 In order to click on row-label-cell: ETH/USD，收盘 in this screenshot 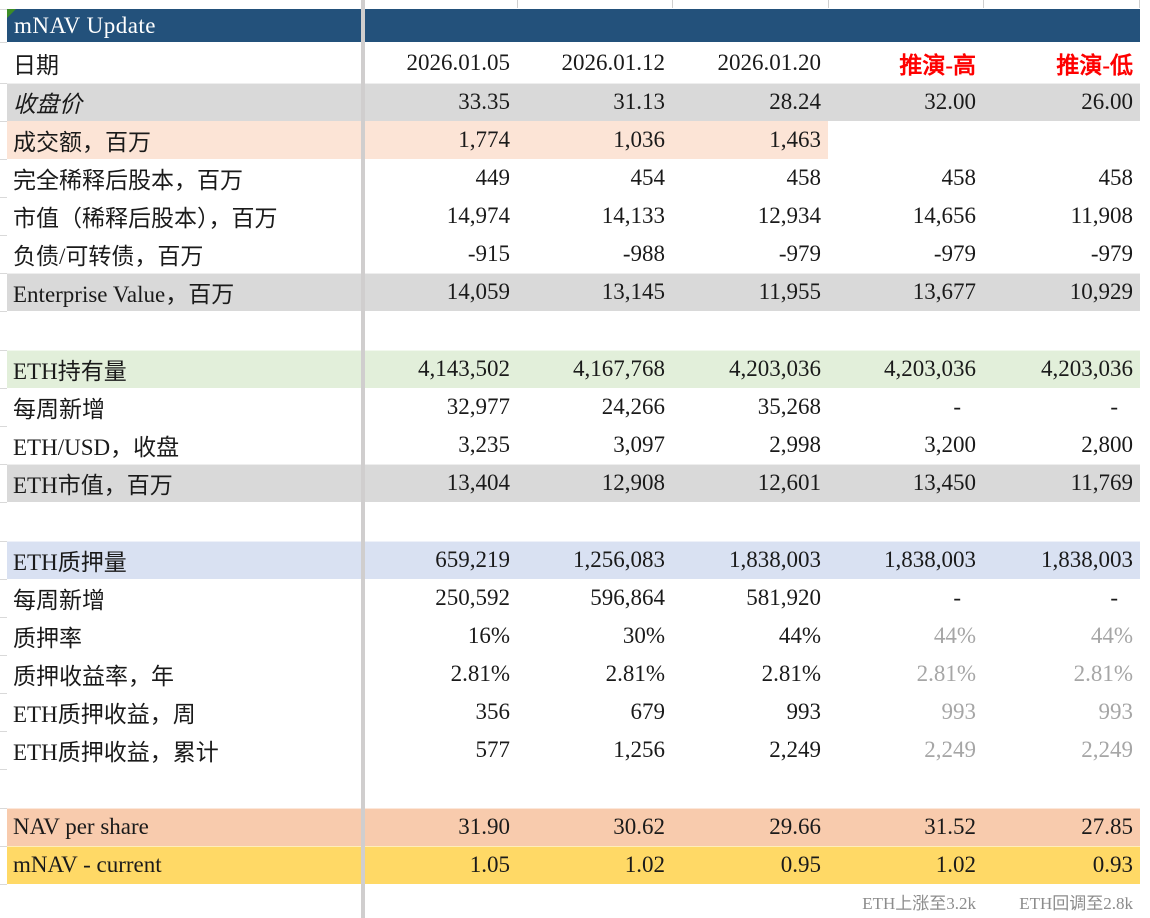, I will do `click(96, 447)`.